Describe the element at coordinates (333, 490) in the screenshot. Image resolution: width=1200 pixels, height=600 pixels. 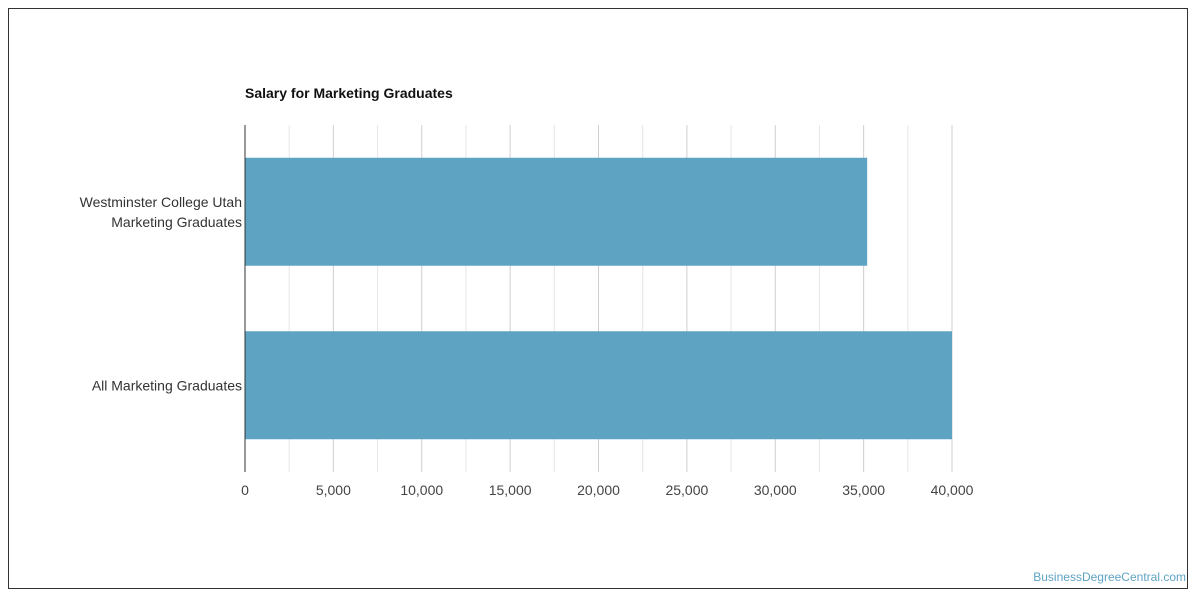
I see `x-tick-label: 5,000` at that location.